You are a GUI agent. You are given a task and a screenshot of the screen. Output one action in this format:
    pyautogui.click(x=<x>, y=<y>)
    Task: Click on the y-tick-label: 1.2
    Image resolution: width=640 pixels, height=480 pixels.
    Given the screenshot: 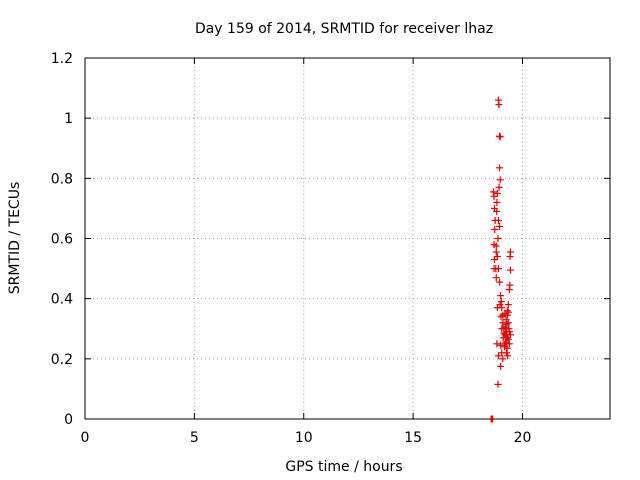 What is the action you would take?
    pyautogui.click(x=62, y=59)
    